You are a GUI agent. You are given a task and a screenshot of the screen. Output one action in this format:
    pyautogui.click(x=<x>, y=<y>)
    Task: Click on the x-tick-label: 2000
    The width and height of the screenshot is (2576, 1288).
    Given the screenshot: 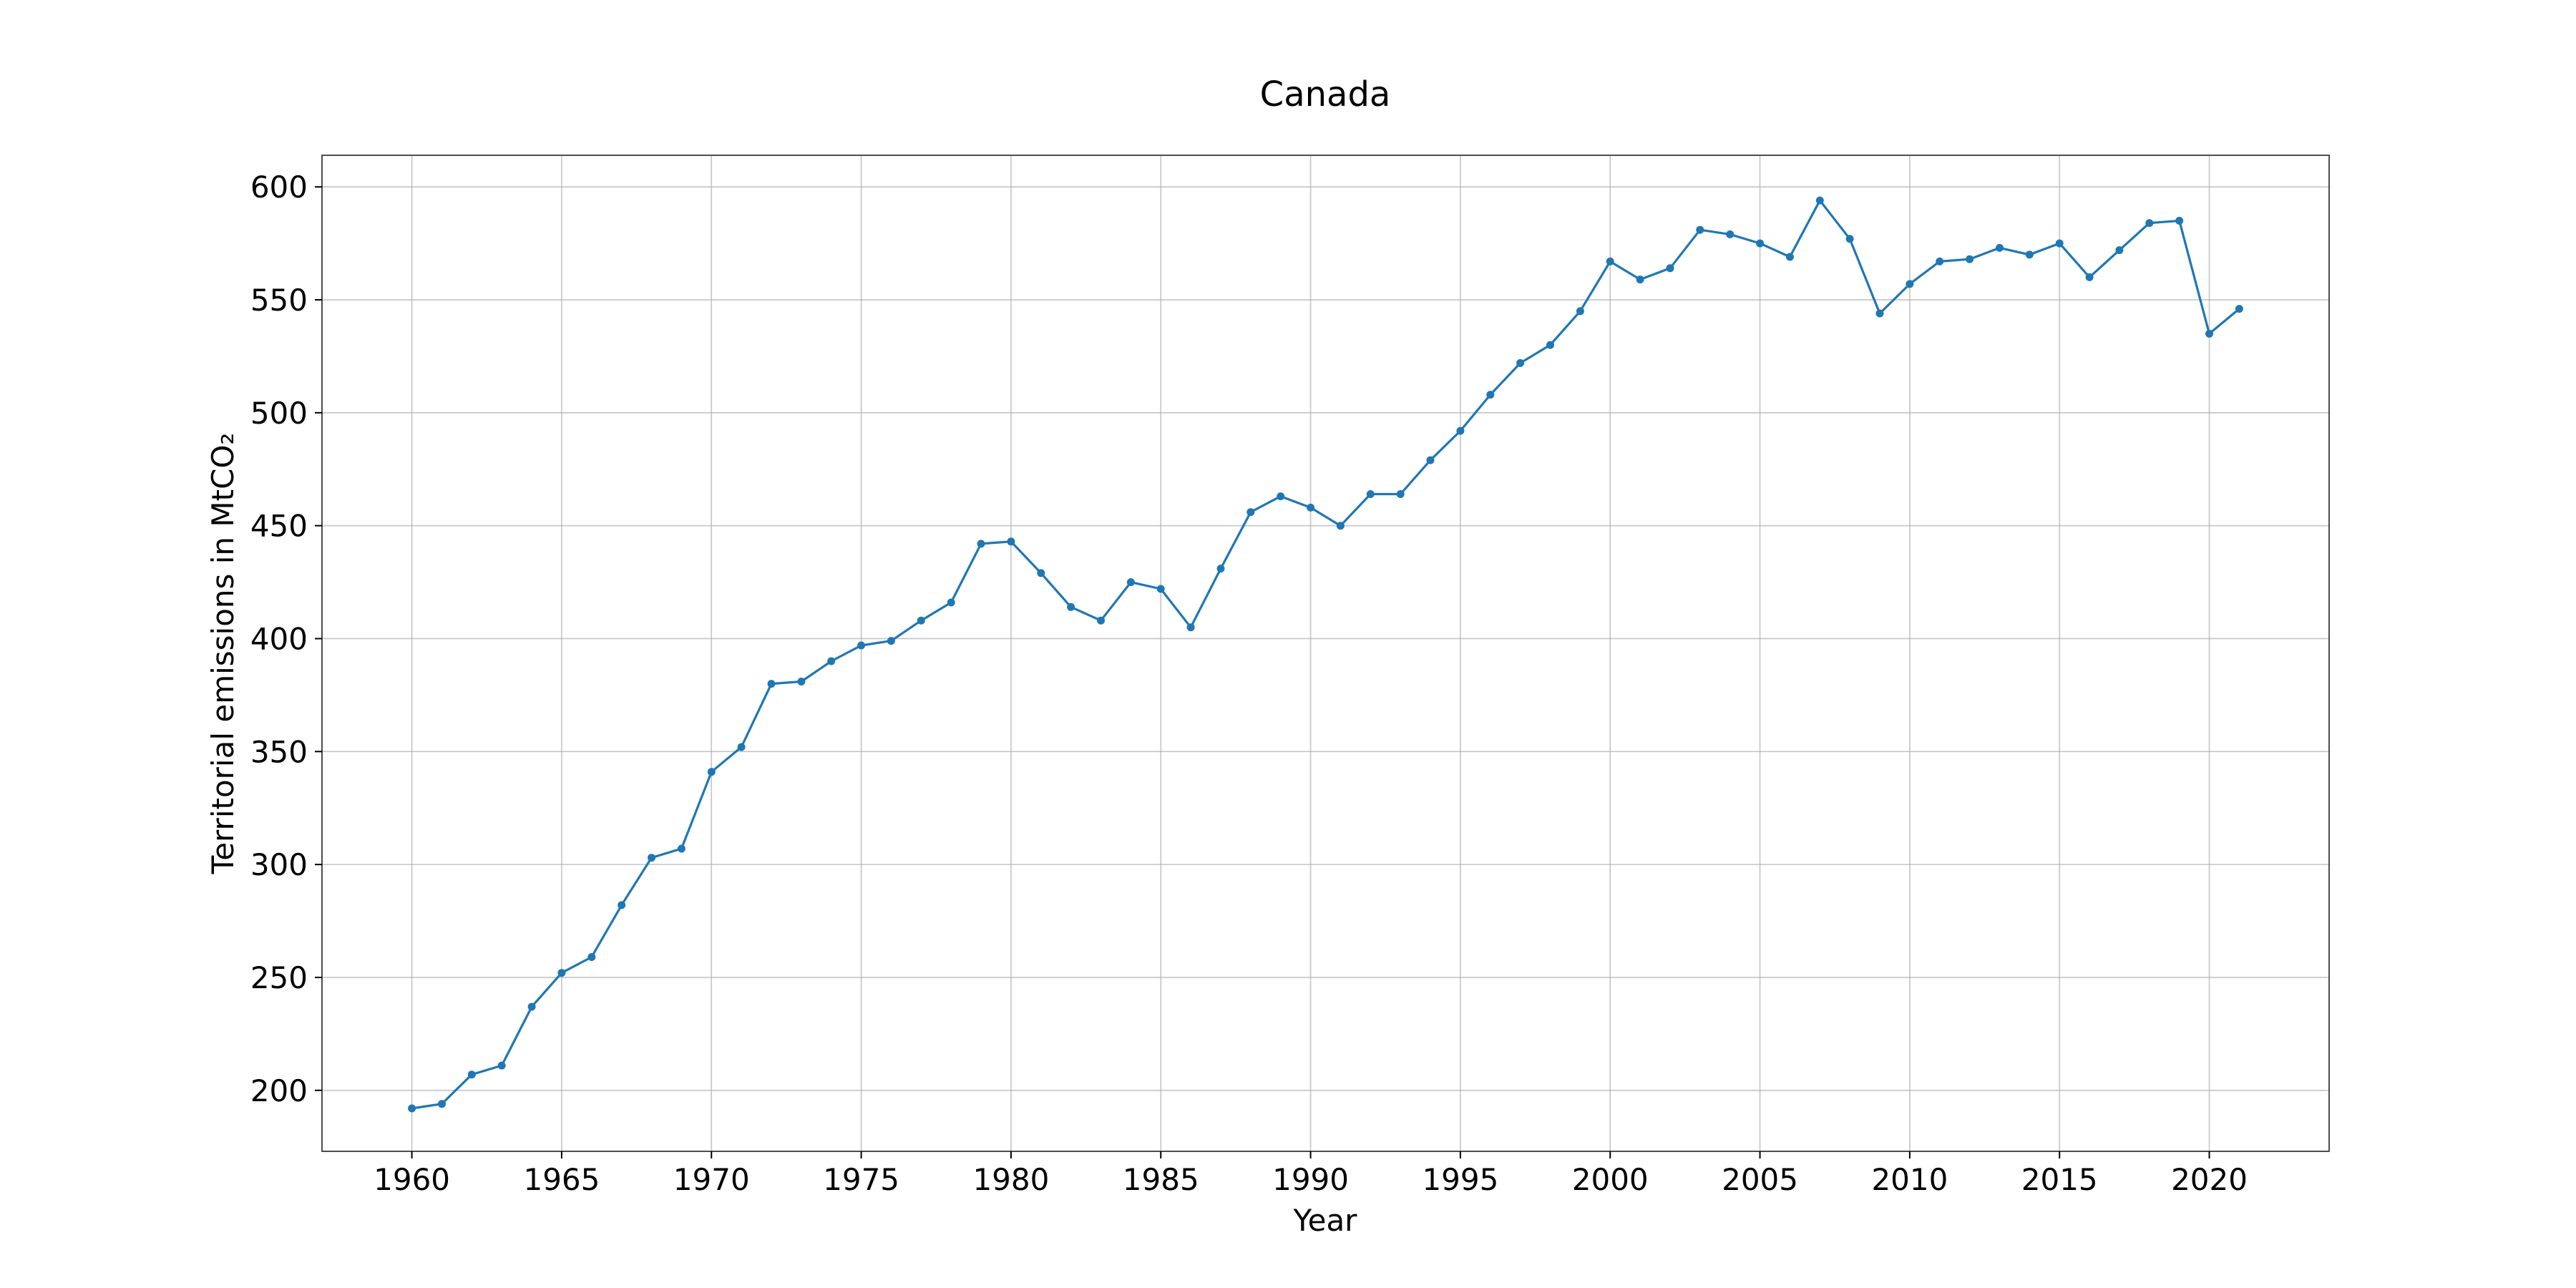 What is the action you would take?
    pyautogui.click(x=1610, y=1179)
    